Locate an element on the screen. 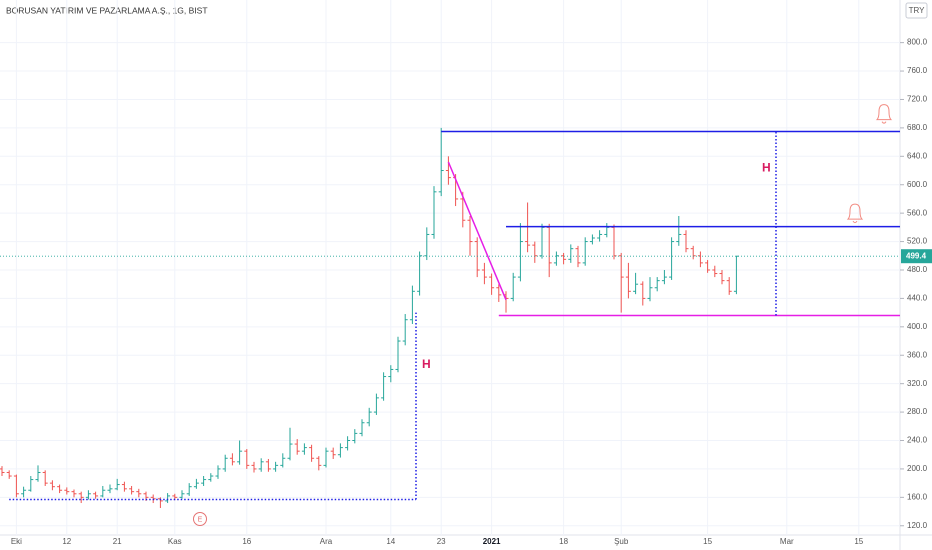 The image size is (932, 550). y-tick-label: 320.0 is located at coordinates (917, 383).